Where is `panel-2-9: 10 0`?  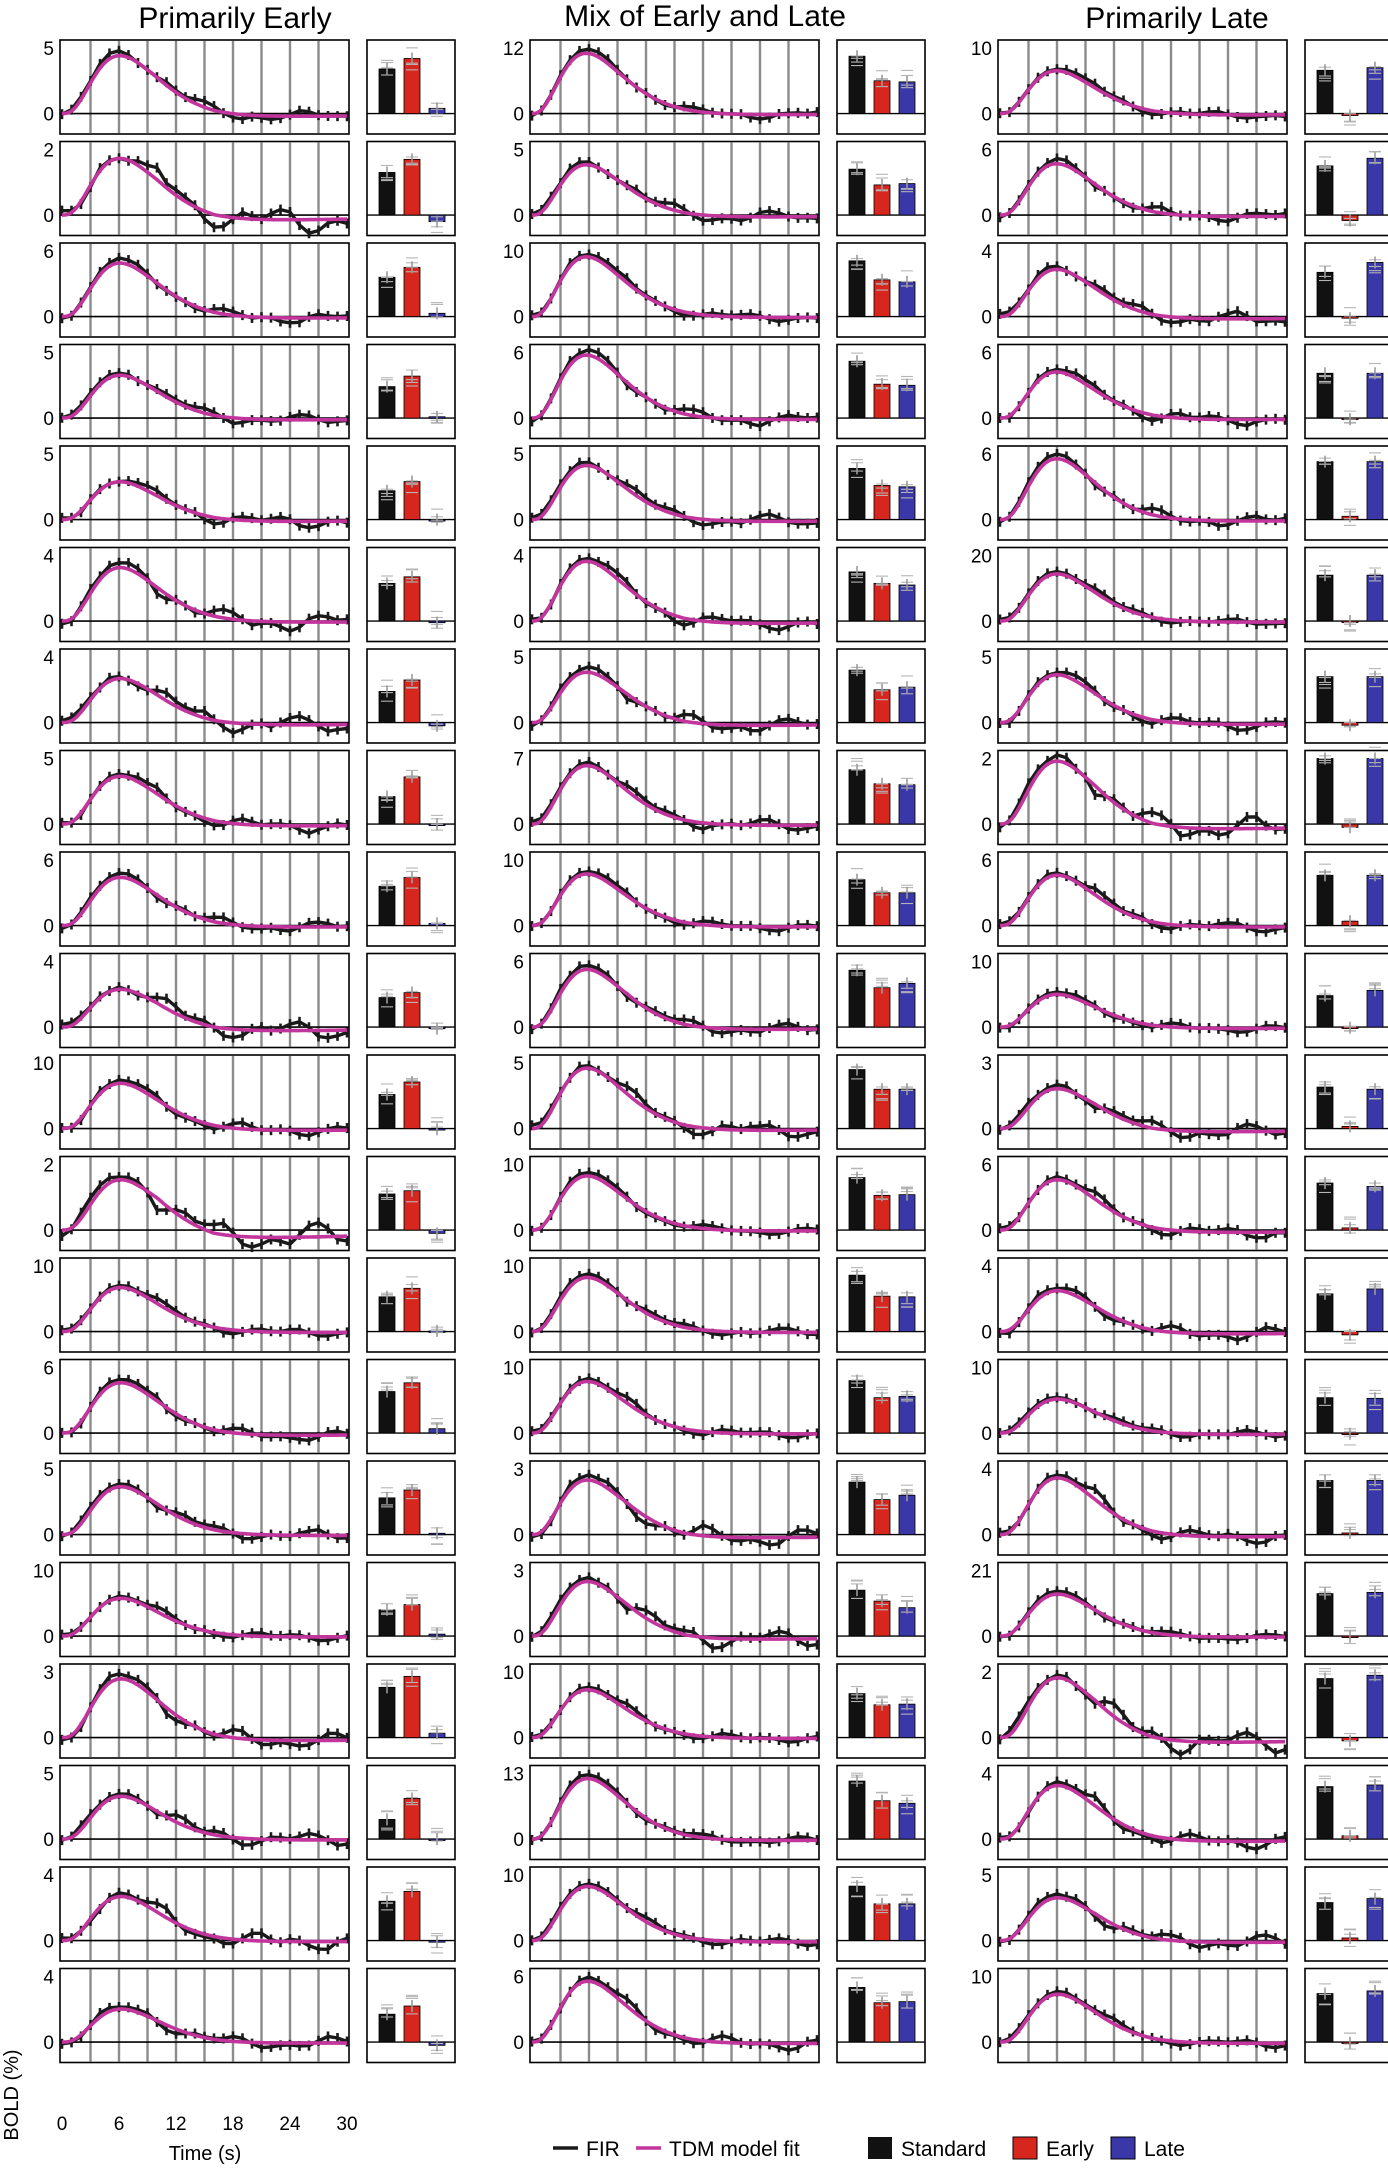 panel-2-9: 10 0 is located at coordinates (714, 899).